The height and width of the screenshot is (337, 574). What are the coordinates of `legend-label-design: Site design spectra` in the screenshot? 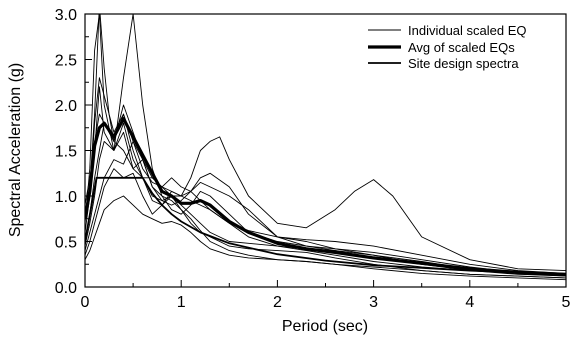 It's located at (463, 63).